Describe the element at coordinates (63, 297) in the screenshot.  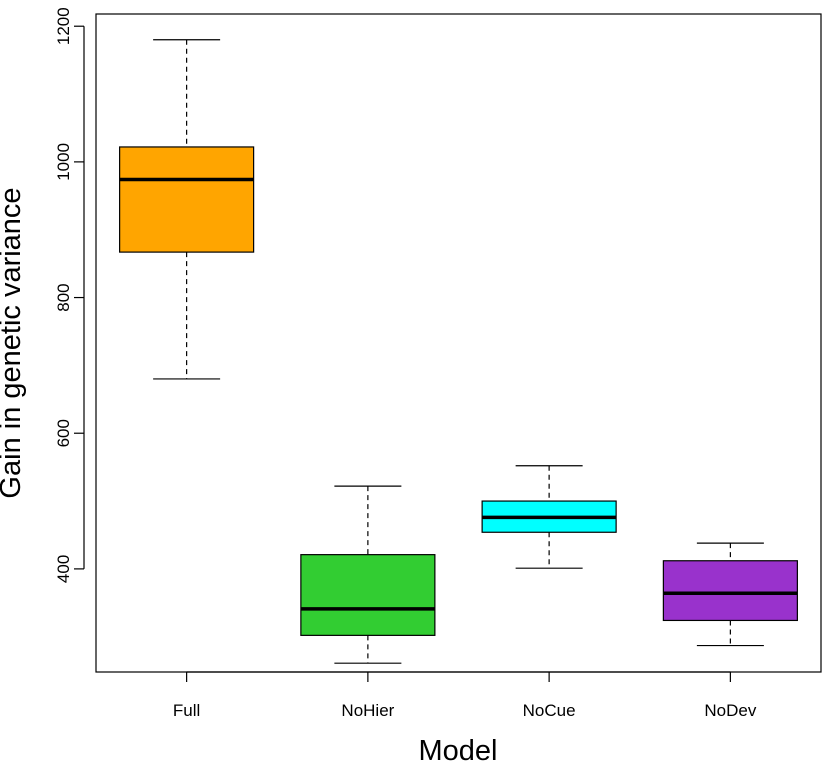
I see `y-tick-label: 800` at that location.